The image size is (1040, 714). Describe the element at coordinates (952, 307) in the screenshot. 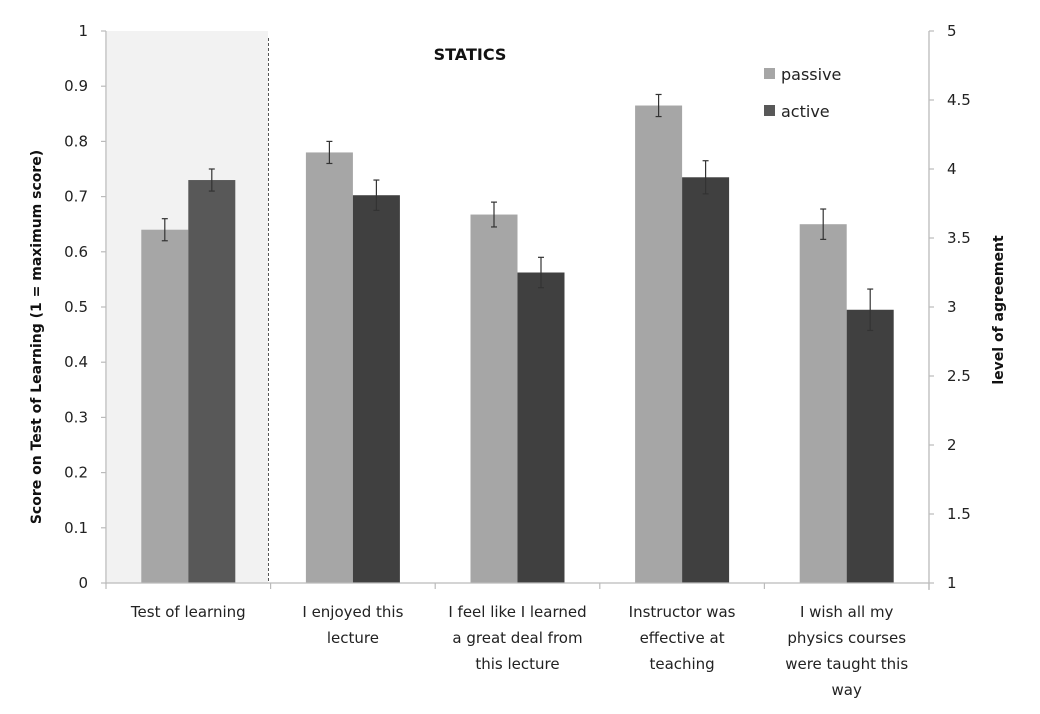

I see `right-y-tick-label: 3` at that location.